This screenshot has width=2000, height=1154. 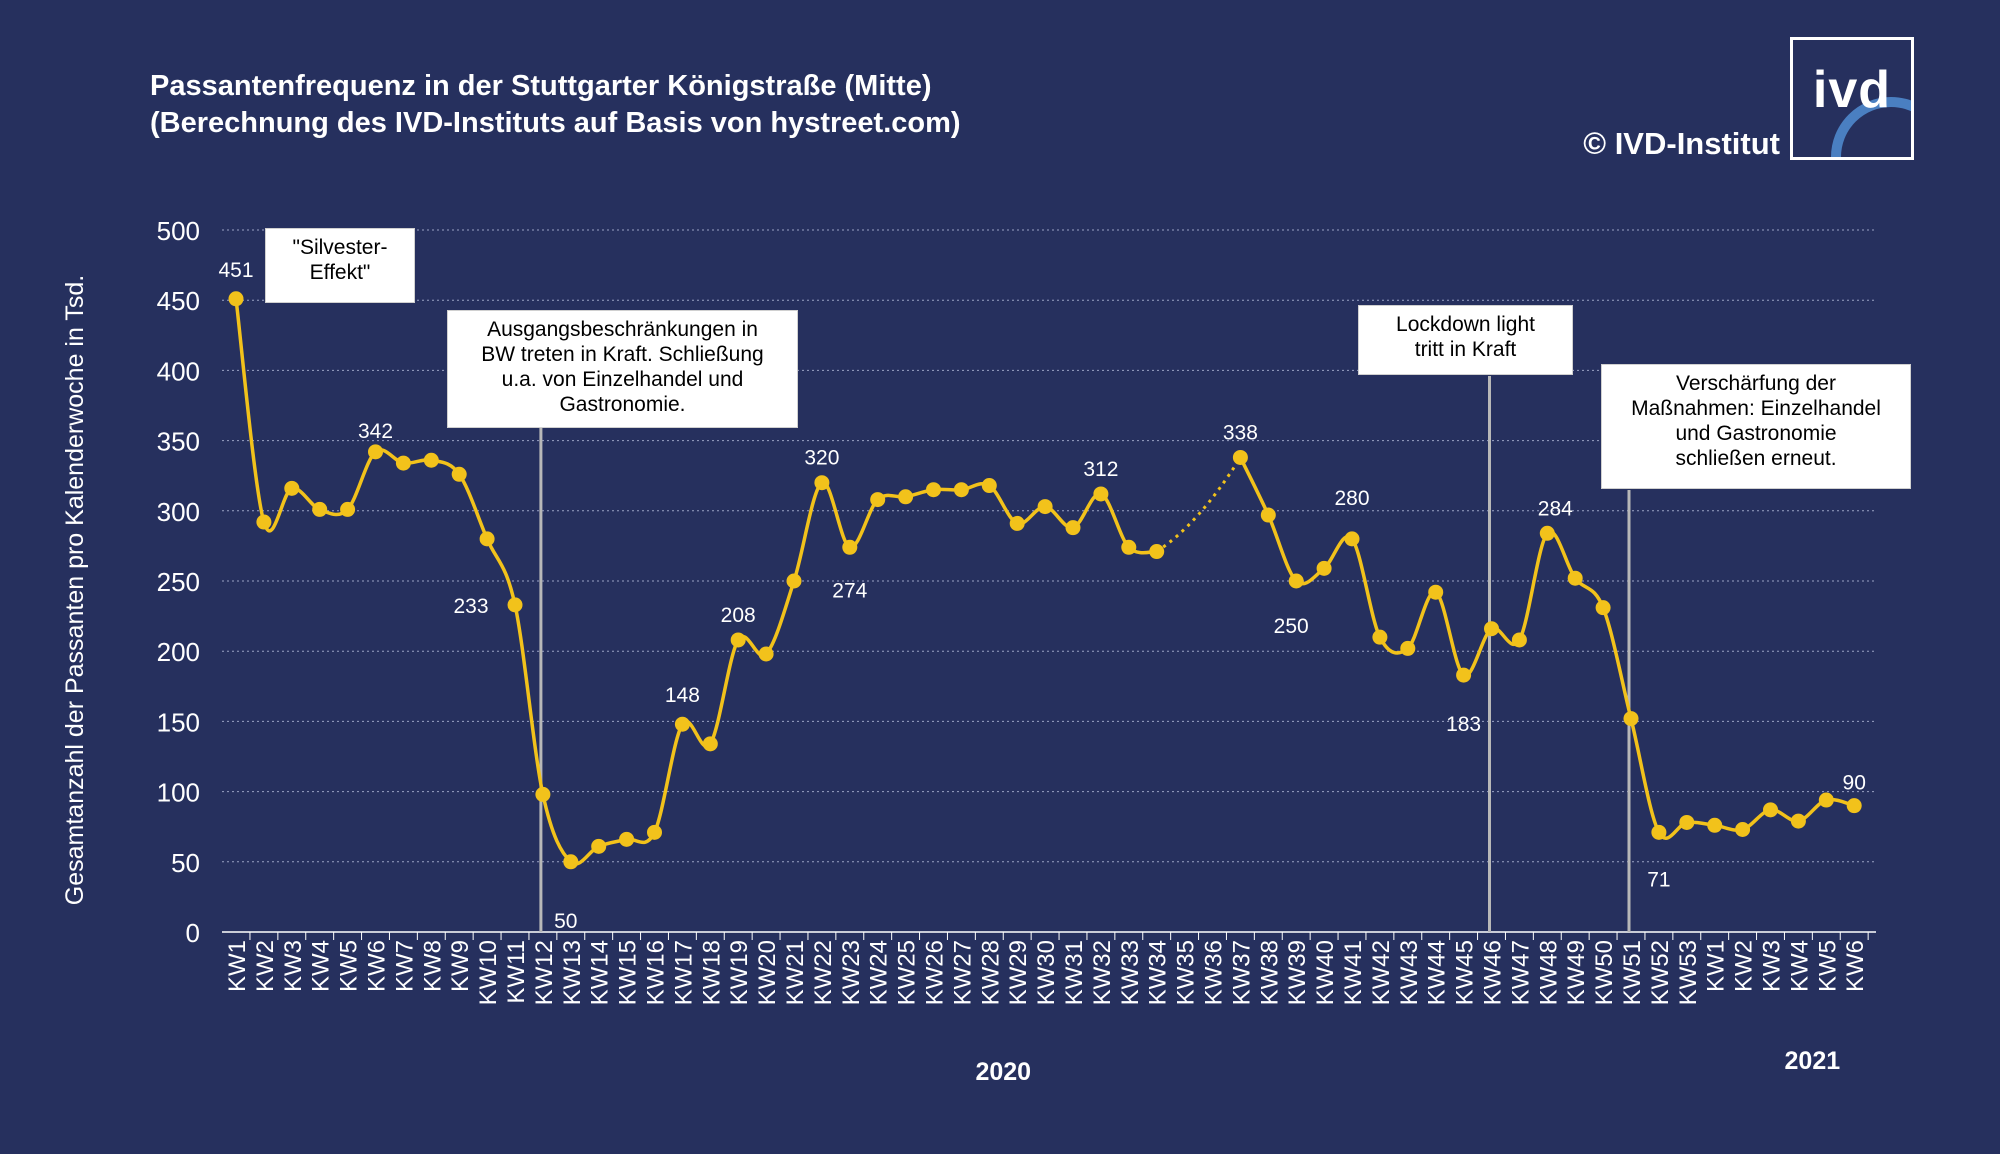 I want to click on x-tick-label: KW43, so click(x=1409, y=972).